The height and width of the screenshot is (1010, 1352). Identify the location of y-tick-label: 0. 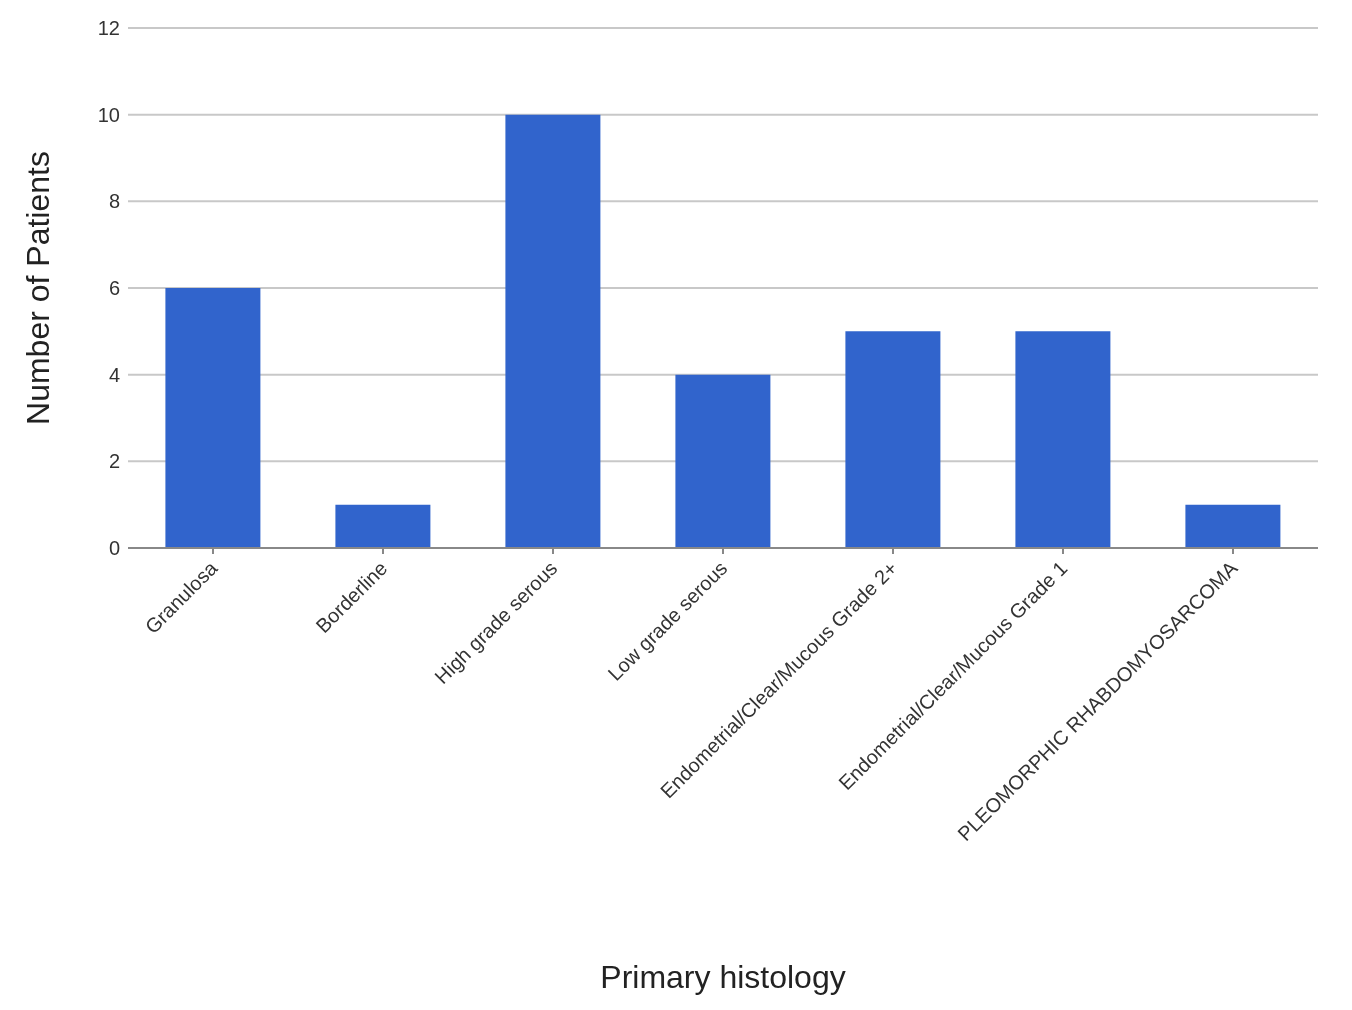
(114, 548).